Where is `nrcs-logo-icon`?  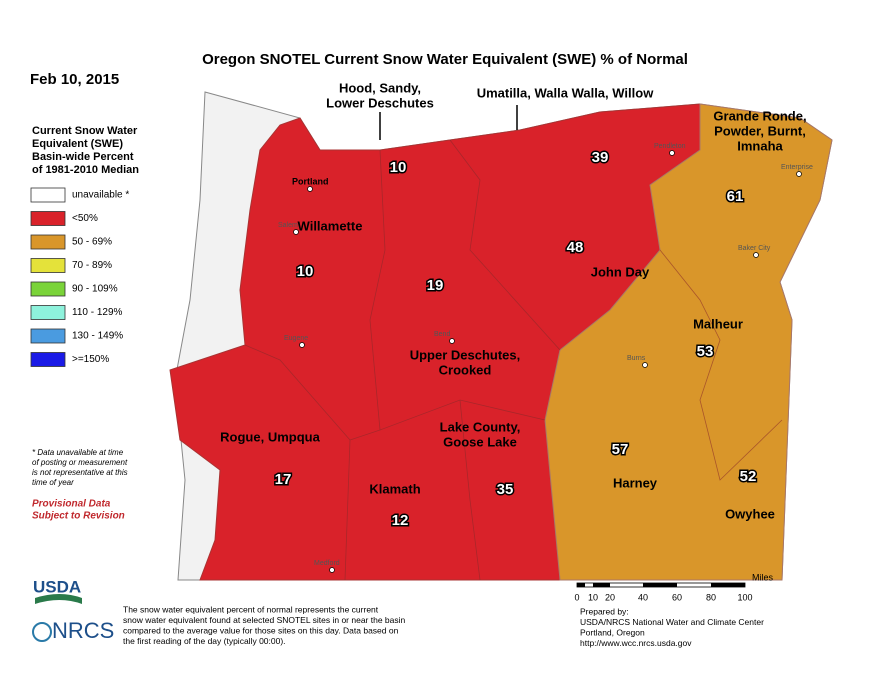 nrcs-logo-icon is located at coordinates (42, 632).